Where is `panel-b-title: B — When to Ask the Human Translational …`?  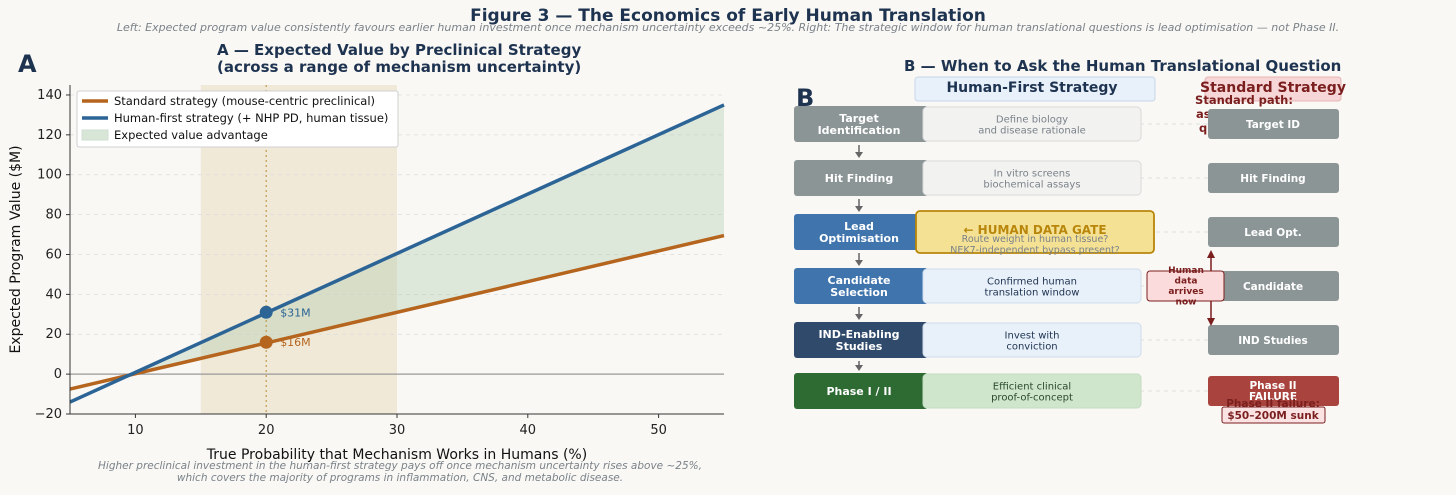
panel-b-title: B — When to Ask the Human Translational … is located at coordinates (1123, 66).